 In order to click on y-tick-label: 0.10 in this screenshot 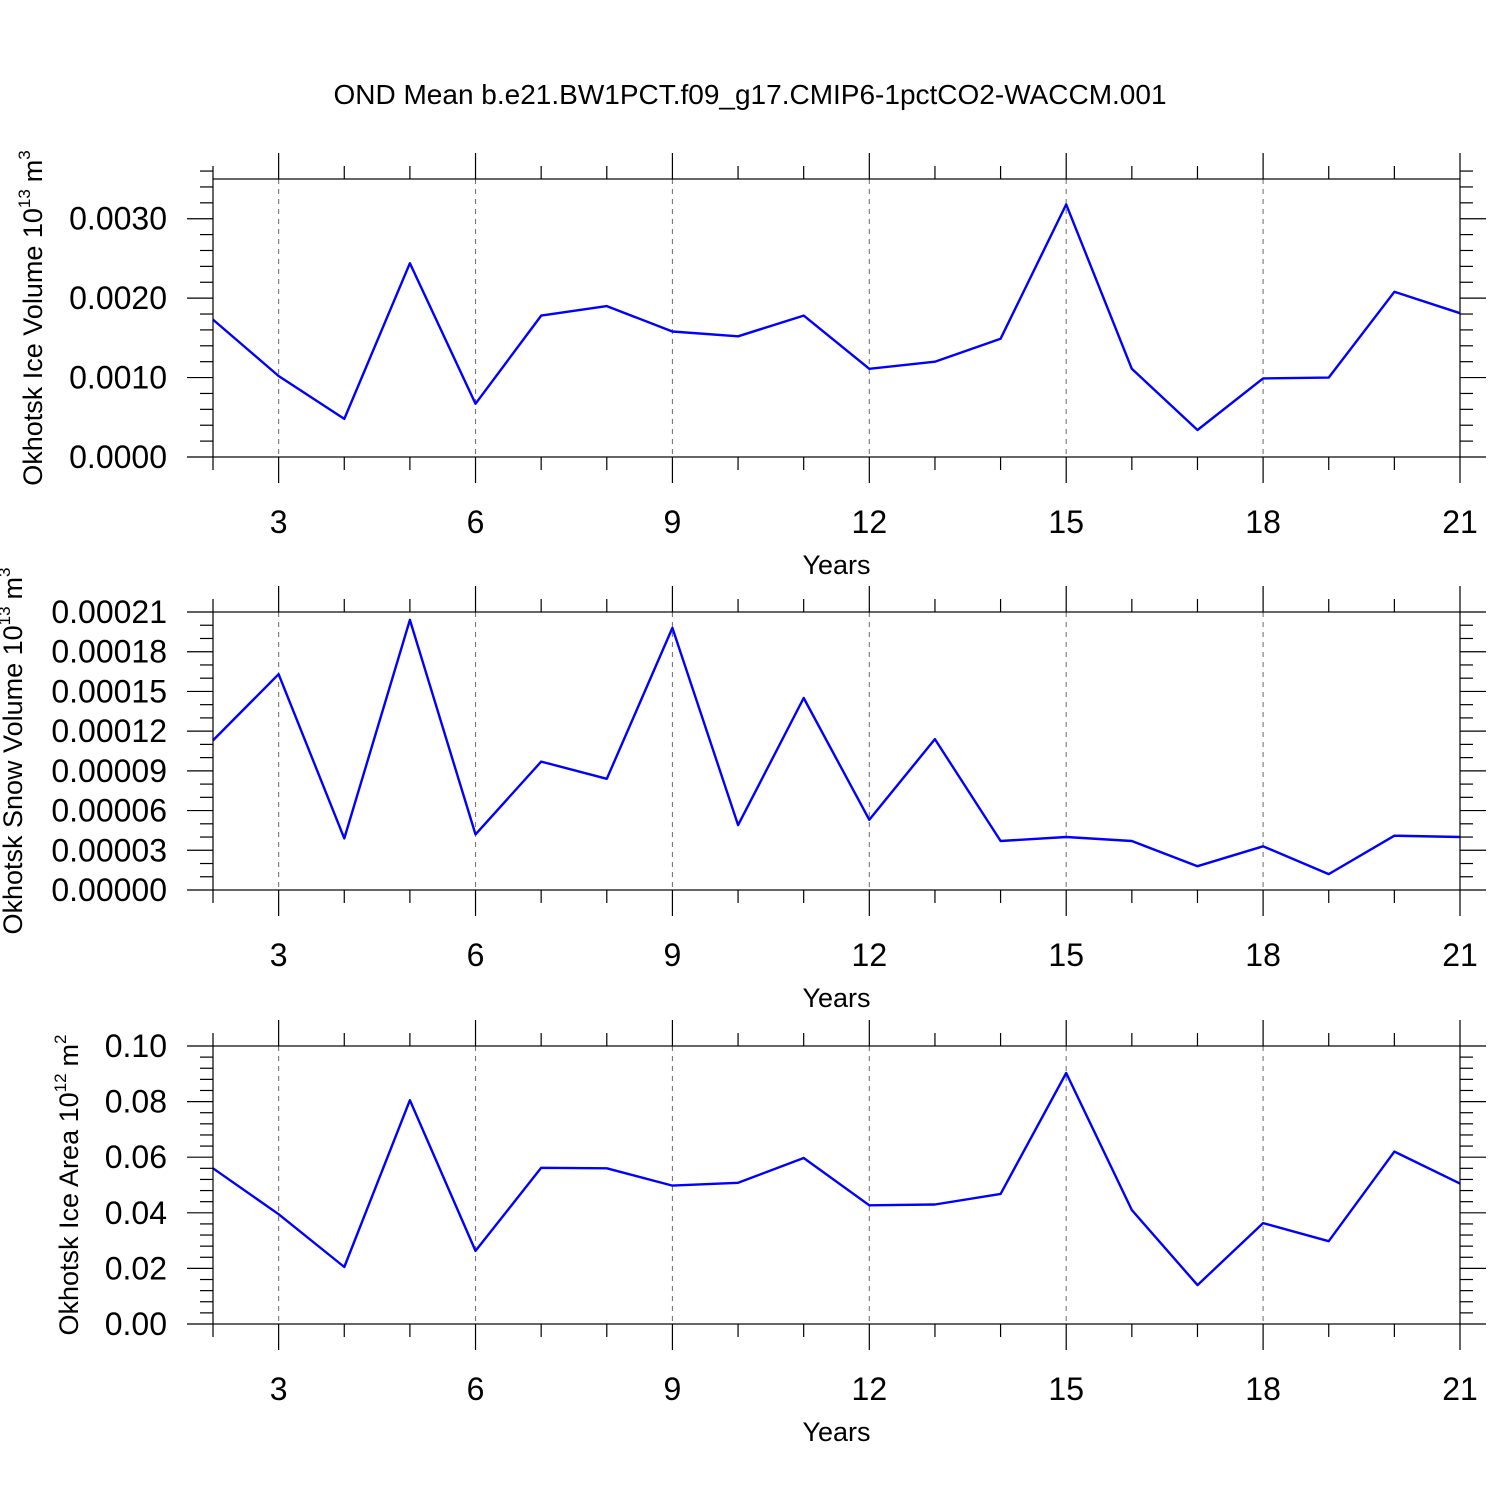, I will do `click(136, 1046)`.